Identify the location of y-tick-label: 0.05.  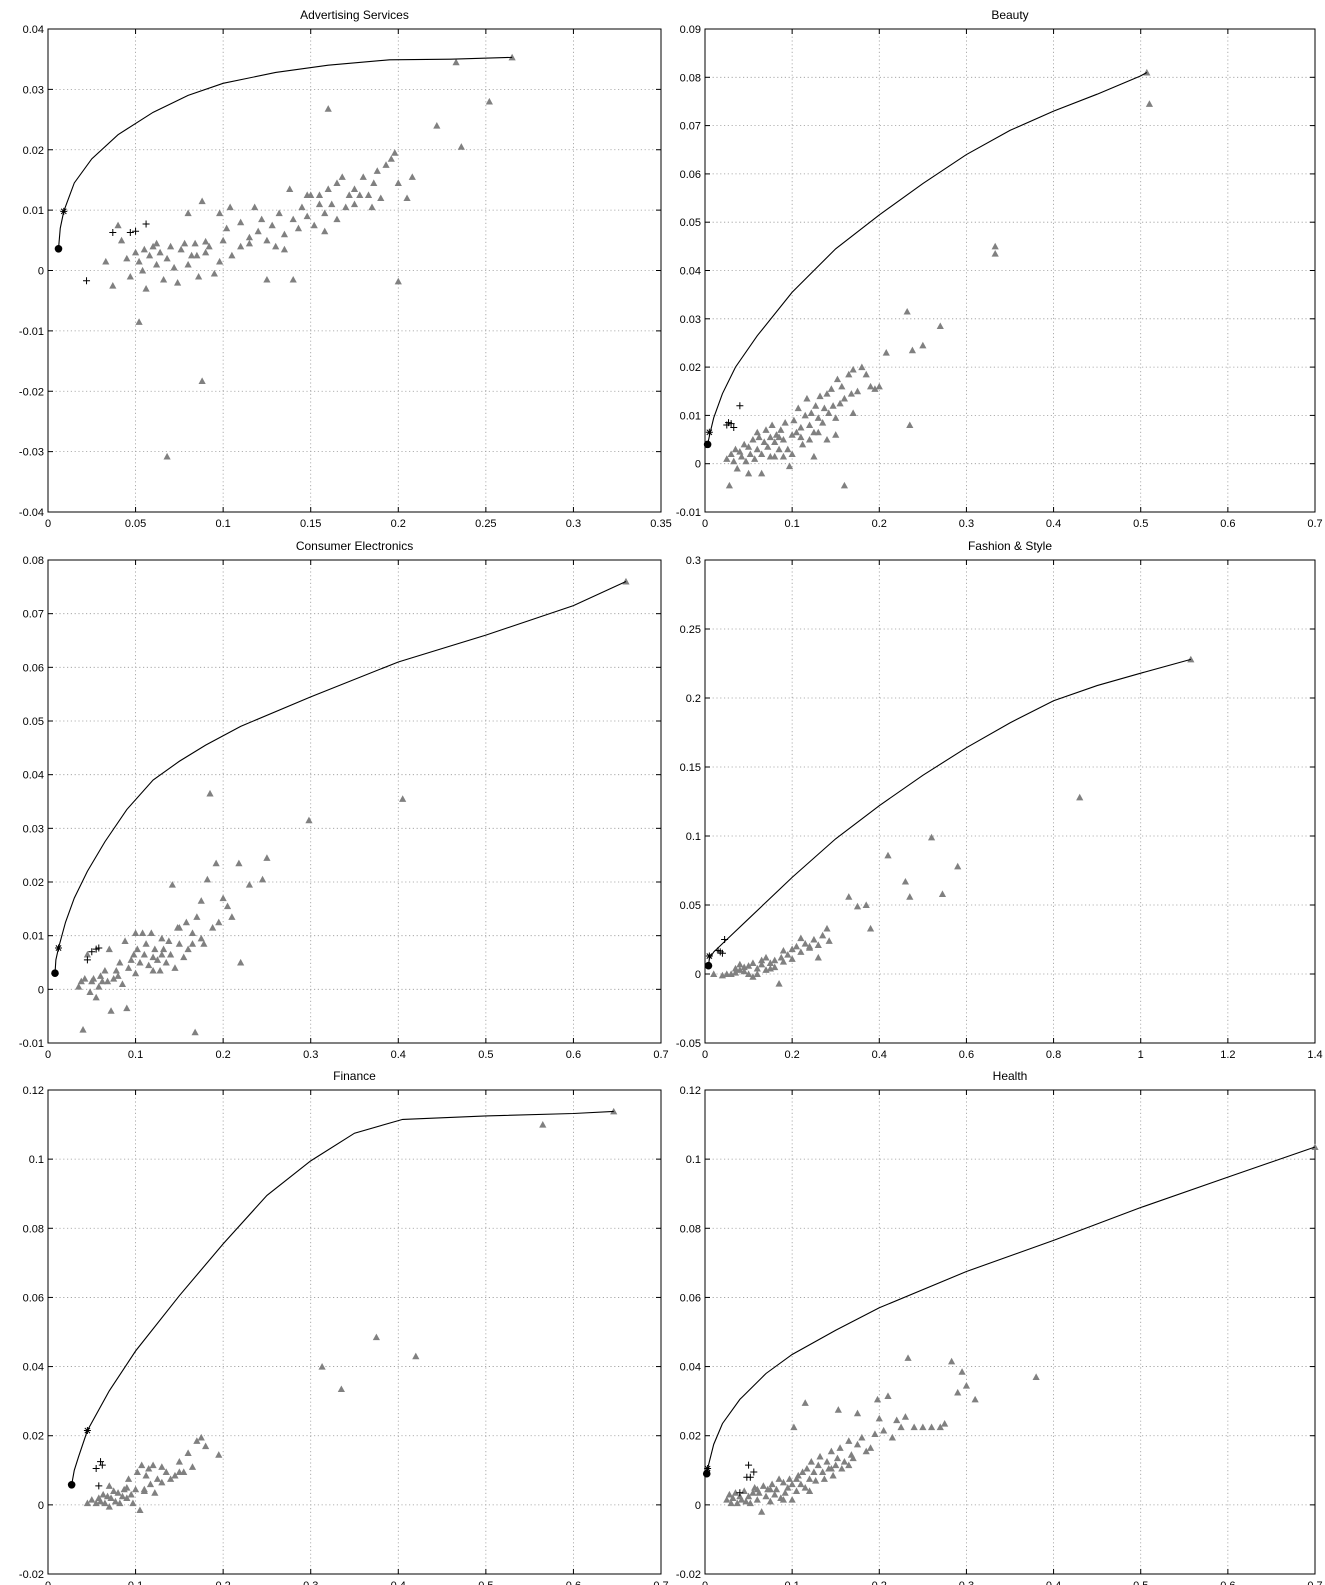
(690, 906).